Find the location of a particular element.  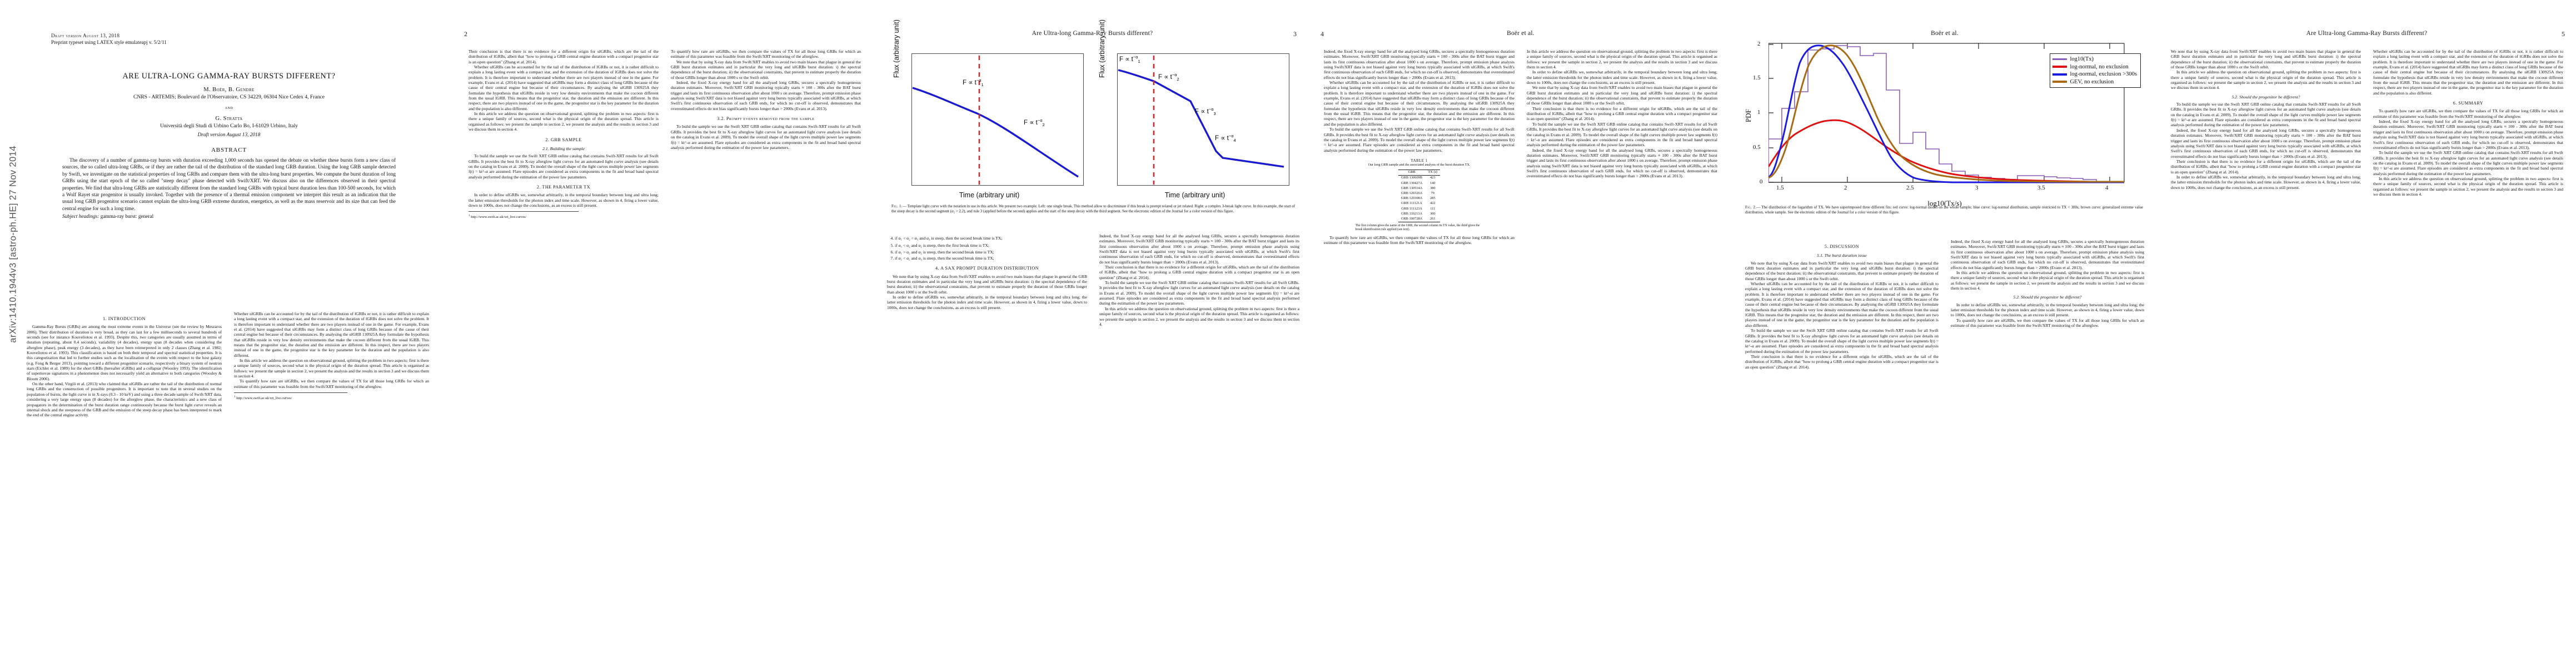

plot-frame is located at coordinates (997, 119).